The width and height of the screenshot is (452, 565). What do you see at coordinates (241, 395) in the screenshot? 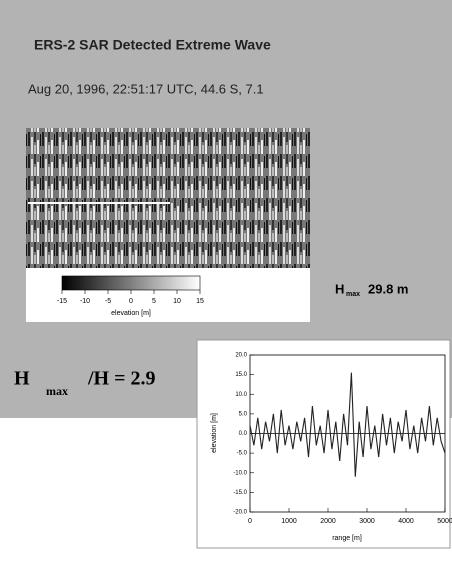
I see `y-tick-label: 10.0` at bounding box center [241, 395].